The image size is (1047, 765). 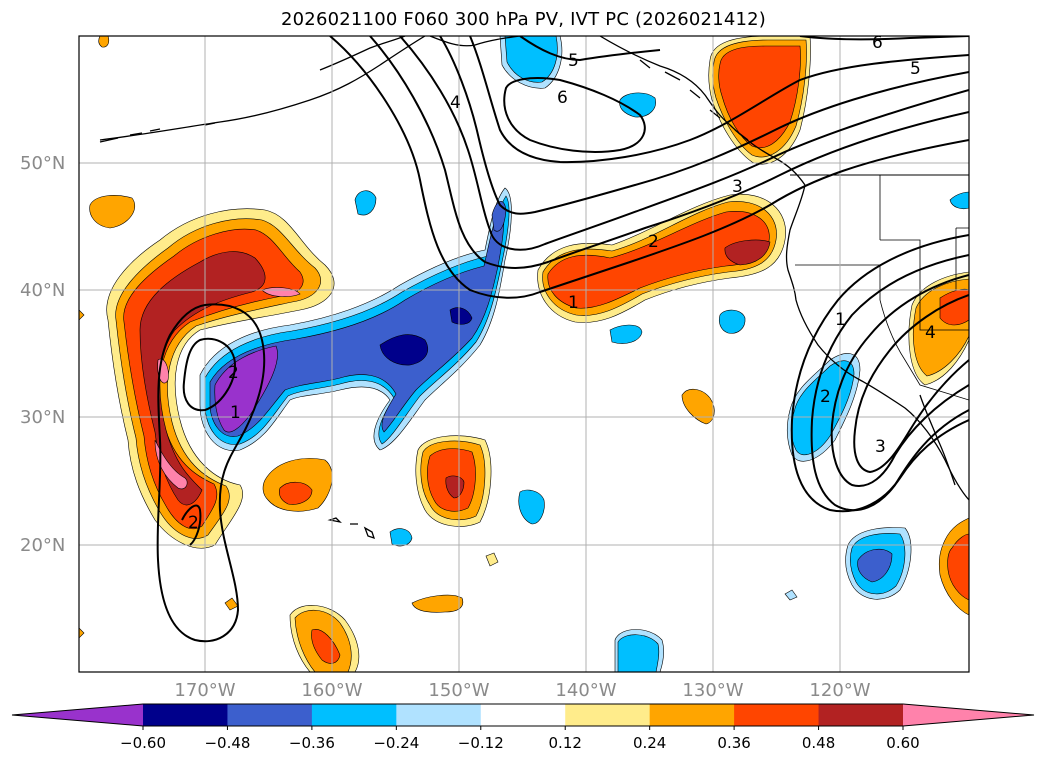 I want to click on lon-label: 150°W, so click(x=458, y=690).